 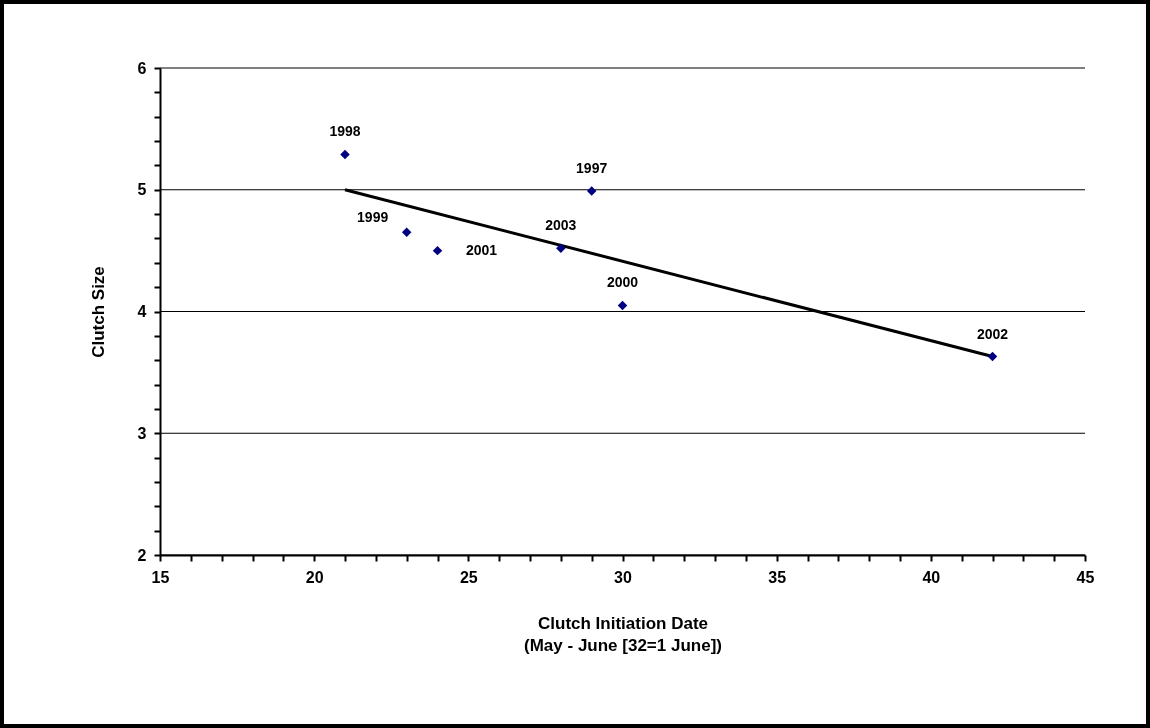 I want to click on x-tick-label: 15, so click(x=160, y=577).